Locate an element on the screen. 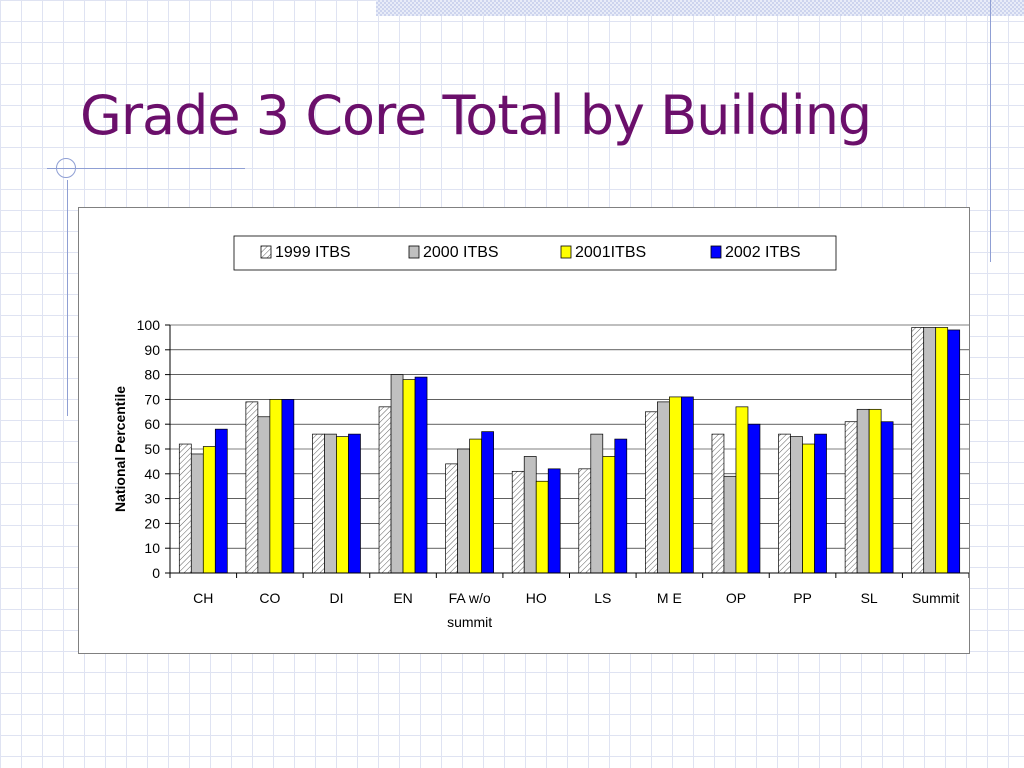  y-tick-label: 10 is located at coordinates (152, 548).